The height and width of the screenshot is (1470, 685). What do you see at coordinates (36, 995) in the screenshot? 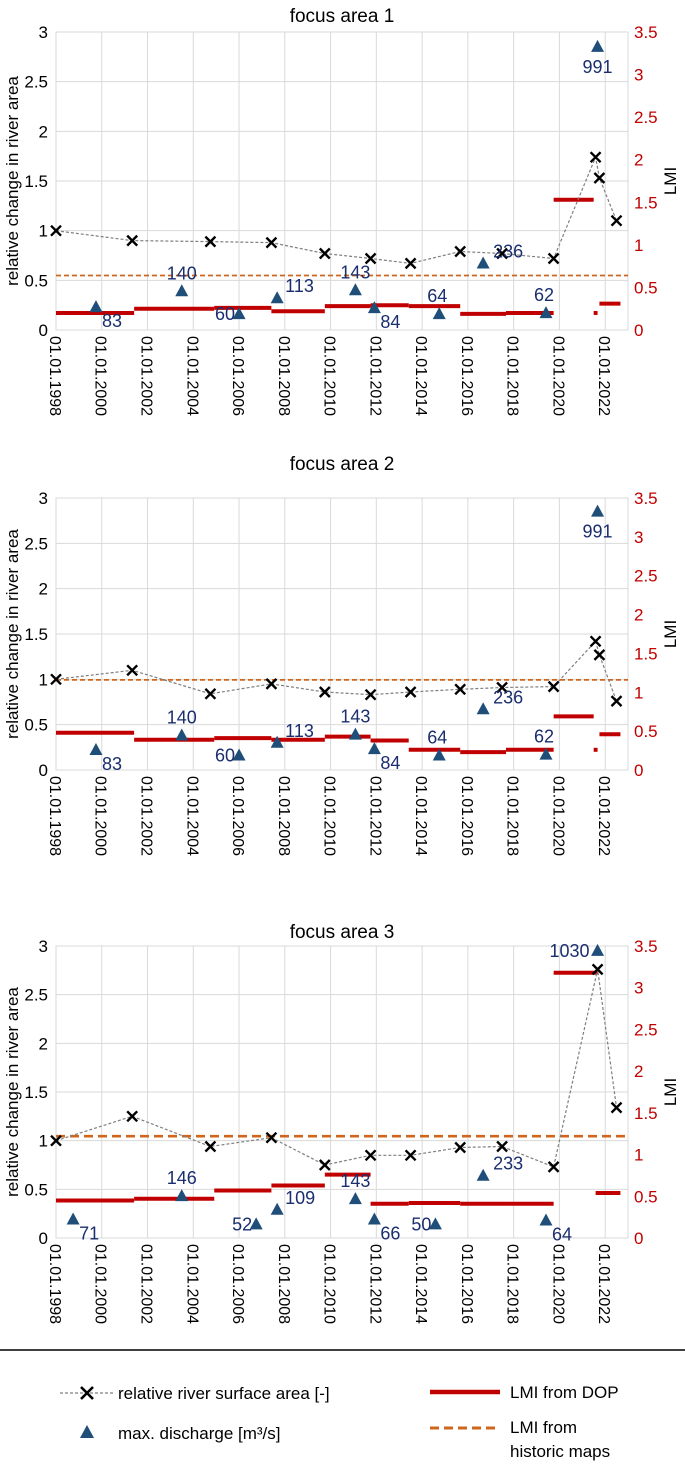
I see `y-tick-label: 2.5` at bounding box center [36, 995].